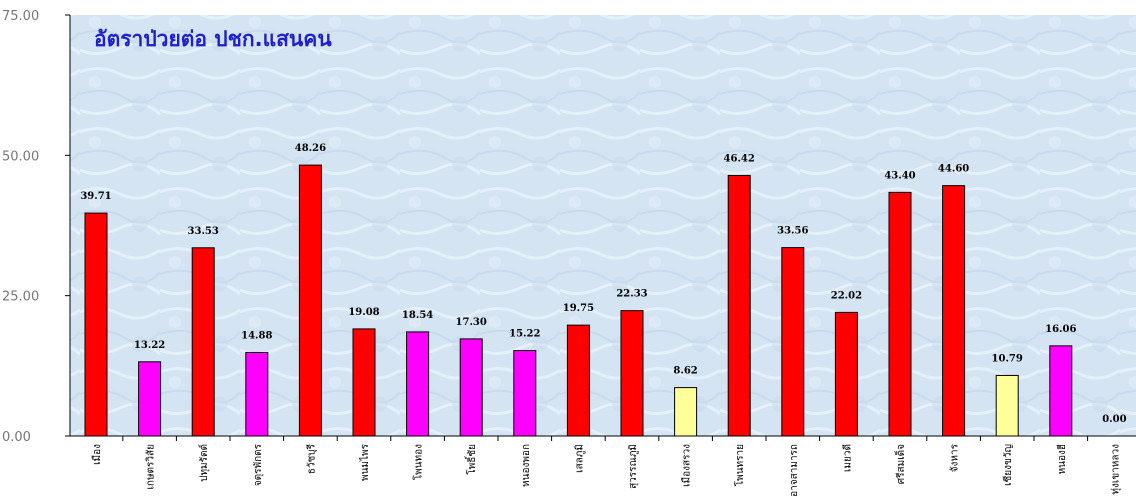 The width and height of the screenshot is (1136, 497). Describe the element at coordinates (578, 308) in the screenshot. I see `data-label: 19.75` at that location.